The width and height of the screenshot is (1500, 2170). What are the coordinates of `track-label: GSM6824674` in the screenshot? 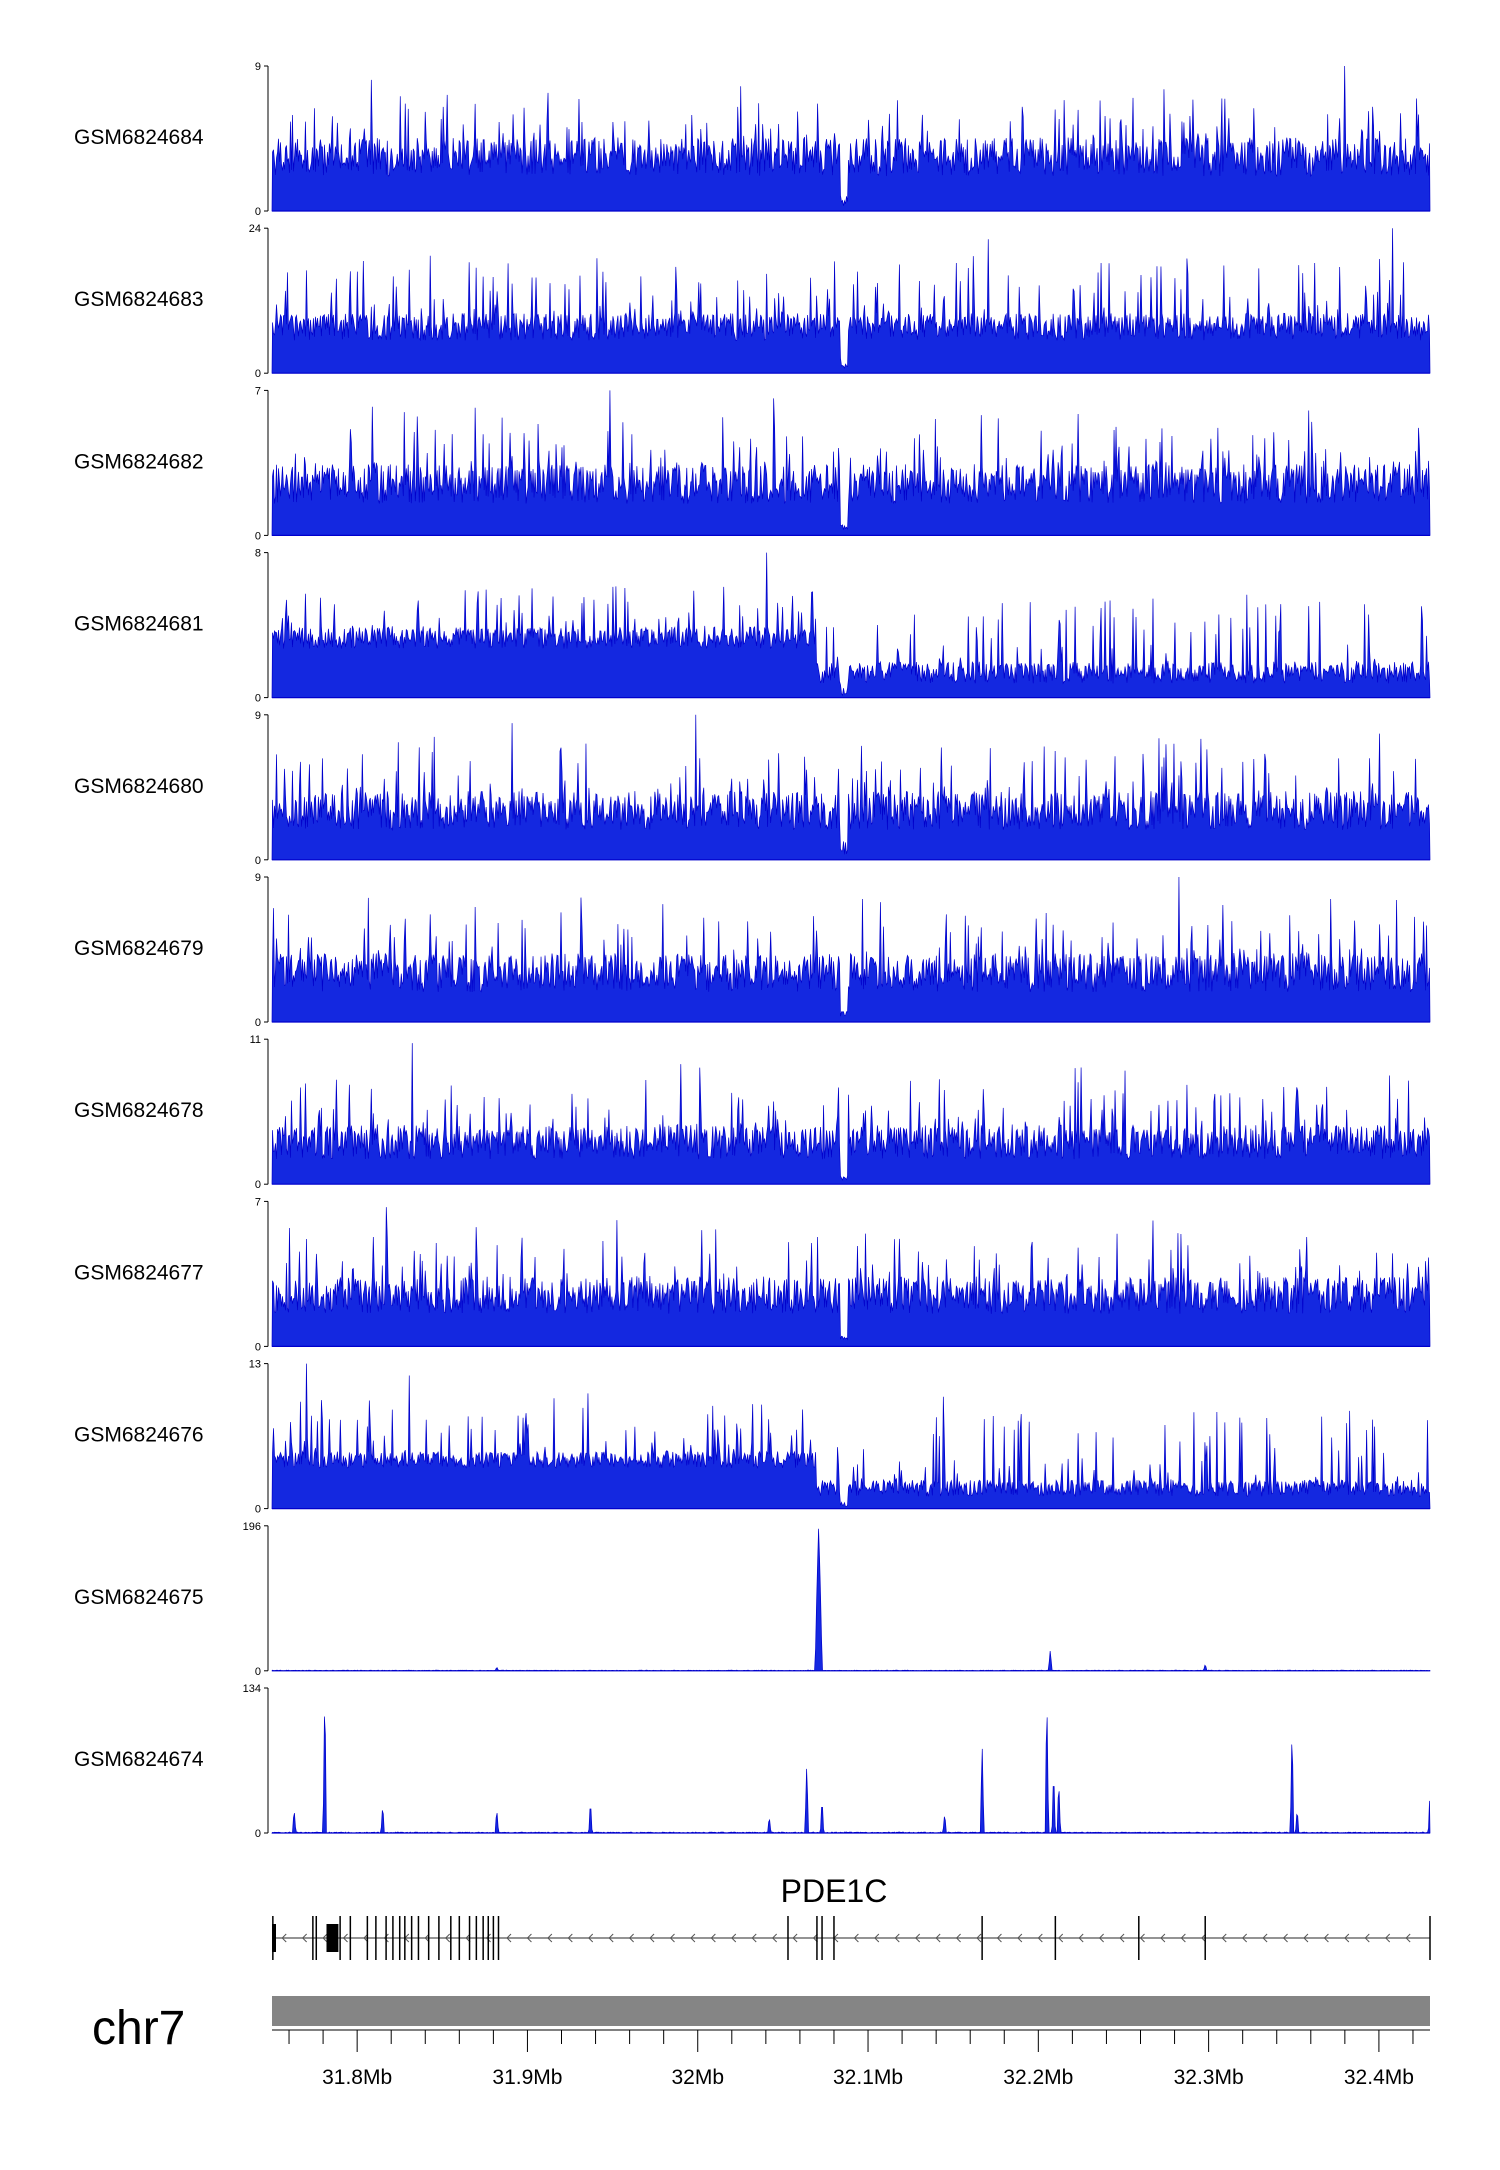 It's located at (139, 1759).